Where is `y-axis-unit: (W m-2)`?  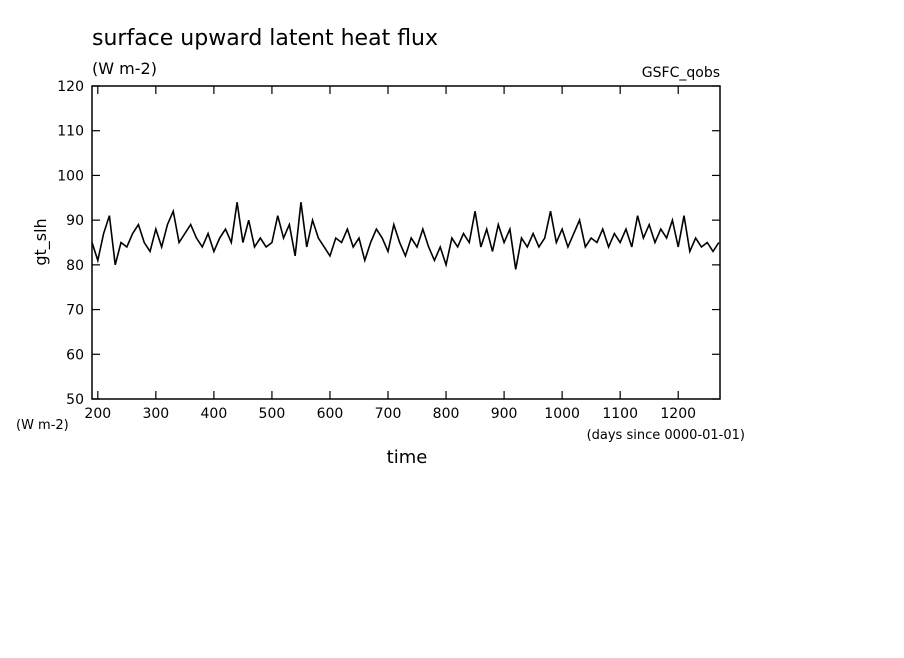 y-axis-unit: (W m-2) is located at coordinates (42, 425).